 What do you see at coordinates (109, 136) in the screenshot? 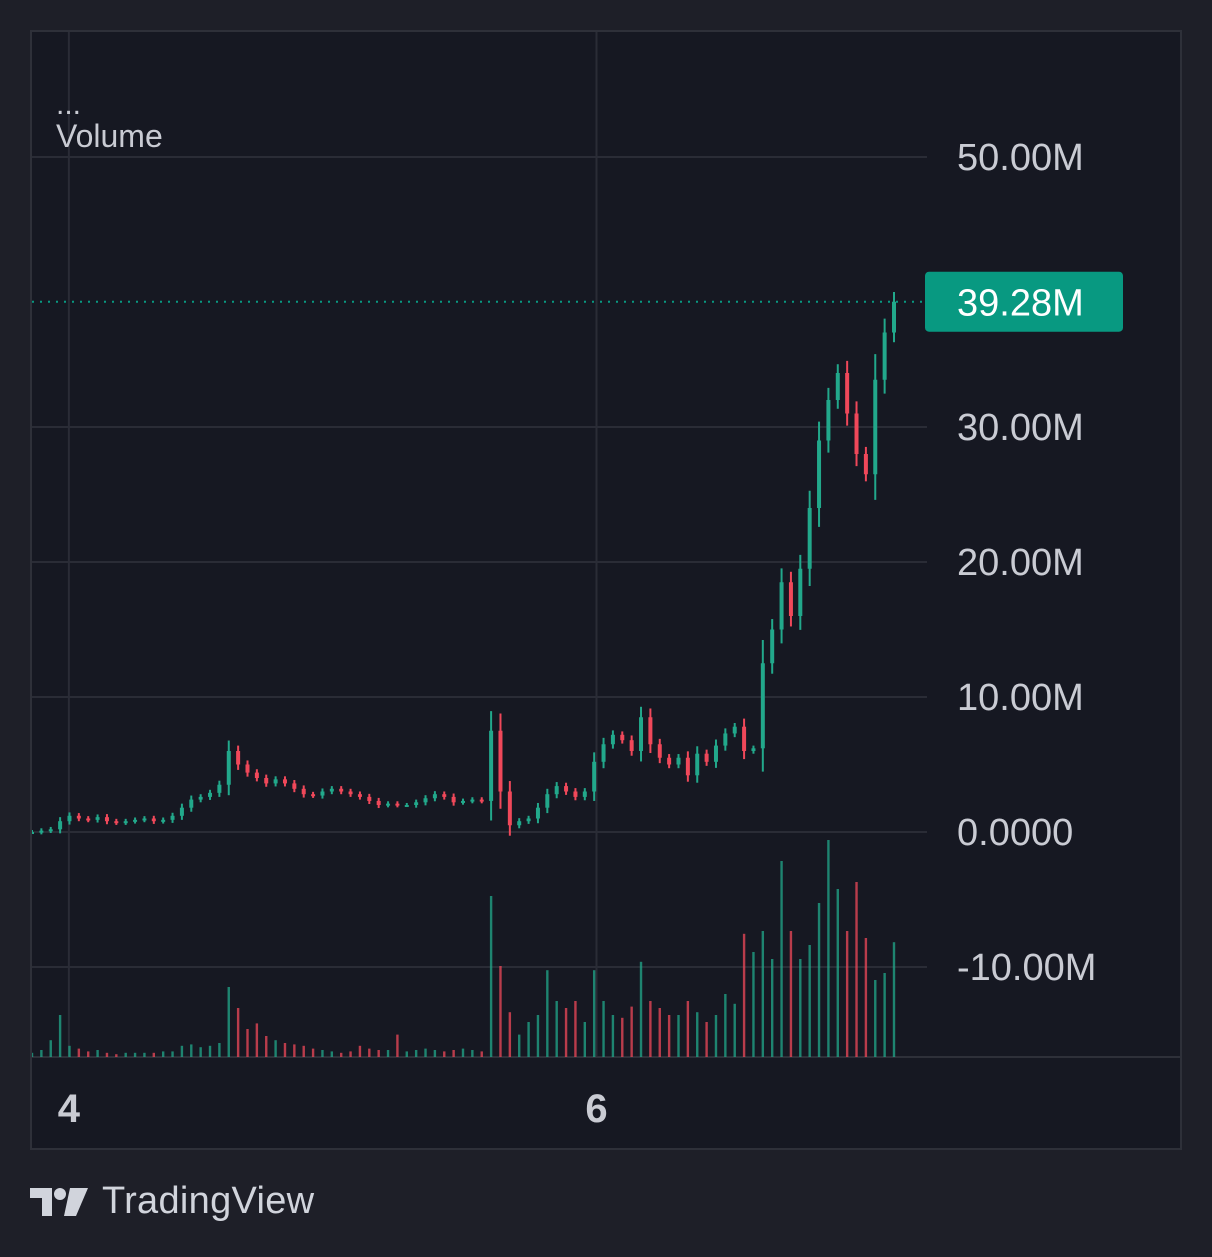
I see `legend-title: Volume` at bounding box center [109, 136].